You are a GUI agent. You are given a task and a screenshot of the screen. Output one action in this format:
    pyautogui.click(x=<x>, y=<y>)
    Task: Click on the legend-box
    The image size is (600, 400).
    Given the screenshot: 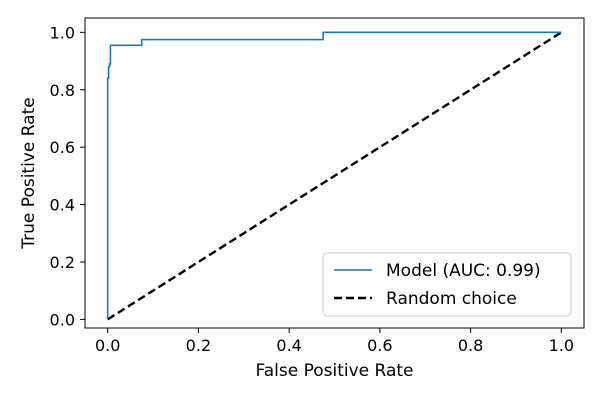 What is the action you would take?
    pyautogui.click(x=447, y=284)
    